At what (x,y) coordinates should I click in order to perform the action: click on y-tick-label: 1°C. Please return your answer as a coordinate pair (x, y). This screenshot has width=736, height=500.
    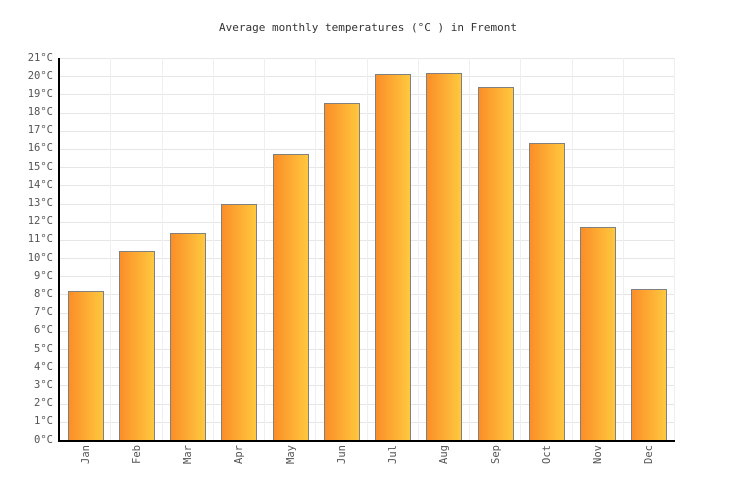
    Looking at the image, I should click on (43, 421).